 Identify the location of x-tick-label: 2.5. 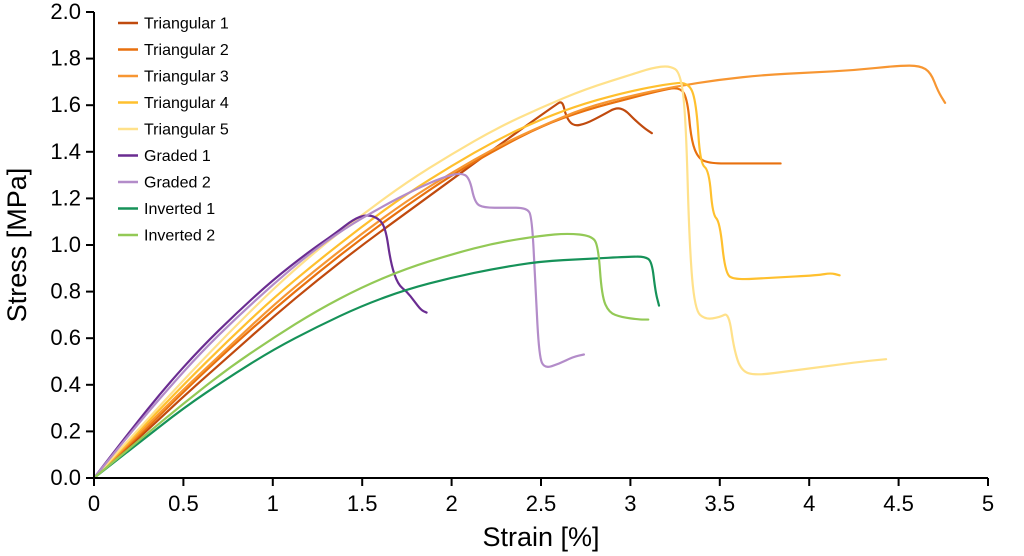
(541, 503).